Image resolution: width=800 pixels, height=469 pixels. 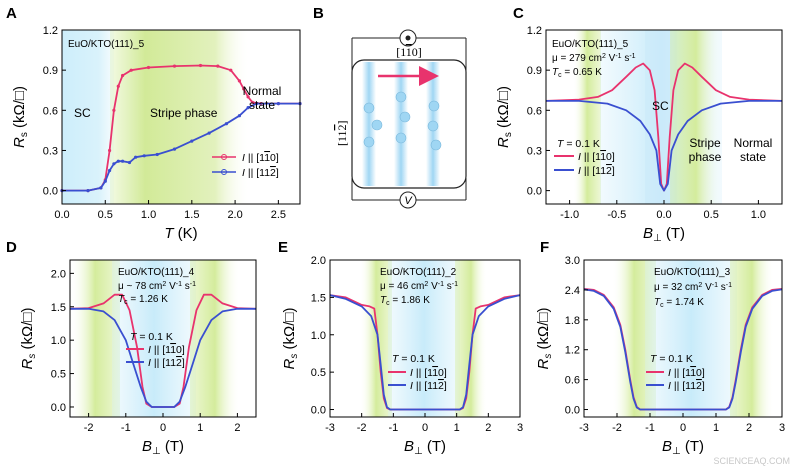 What do you see at coordinates (705, 157) in the screenshot?
I see `panel-c-region-stripe-2: phase` at bounding box center [705, 157].